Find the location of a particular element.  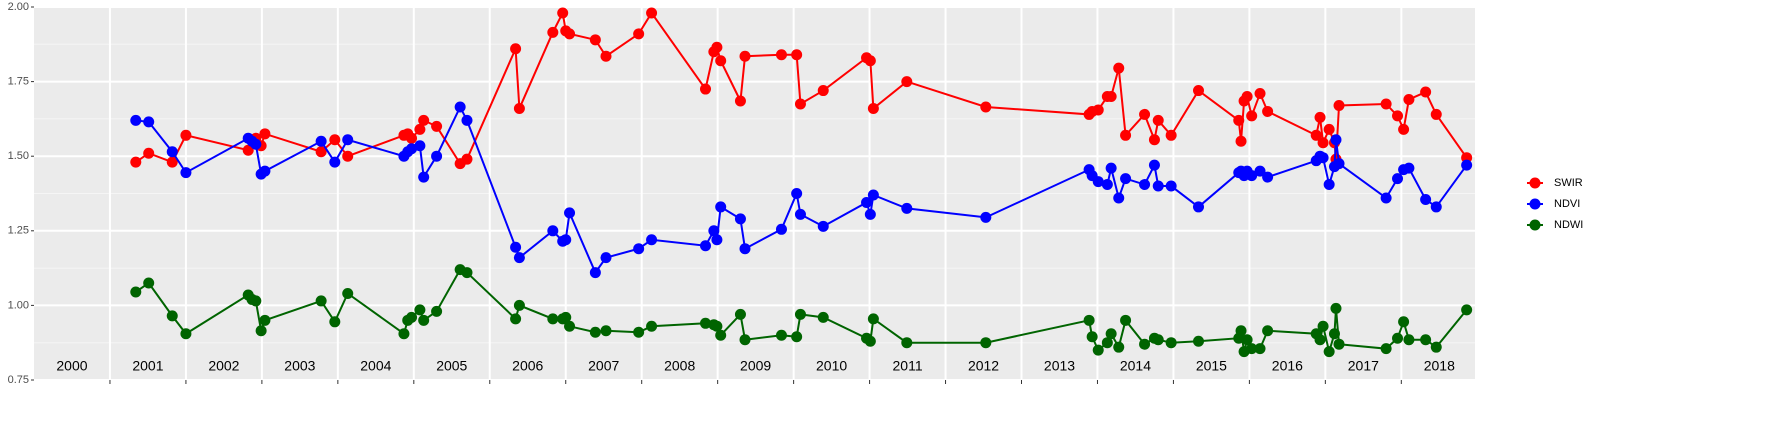

x-tick-label: 2010 is located at coordinates (831, 366).